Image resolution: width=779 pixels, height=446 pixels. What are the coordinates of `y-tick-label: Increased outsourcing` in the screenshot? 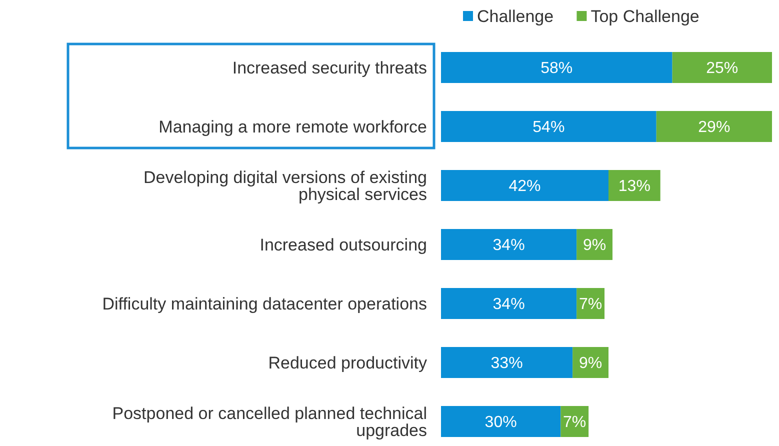 It's located at (343, 244).